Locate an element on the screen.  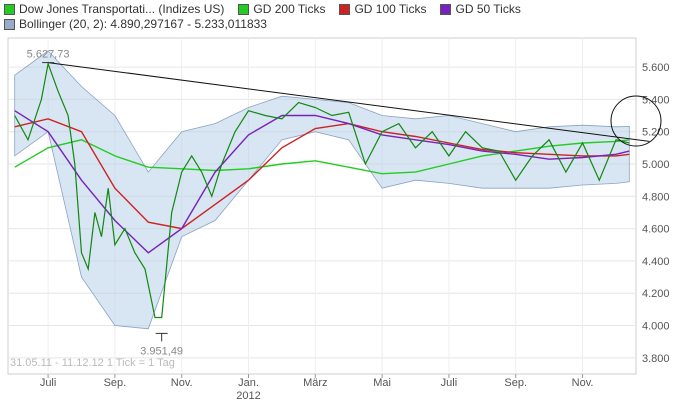
highlight-circle is located at coordinates (636, 121).